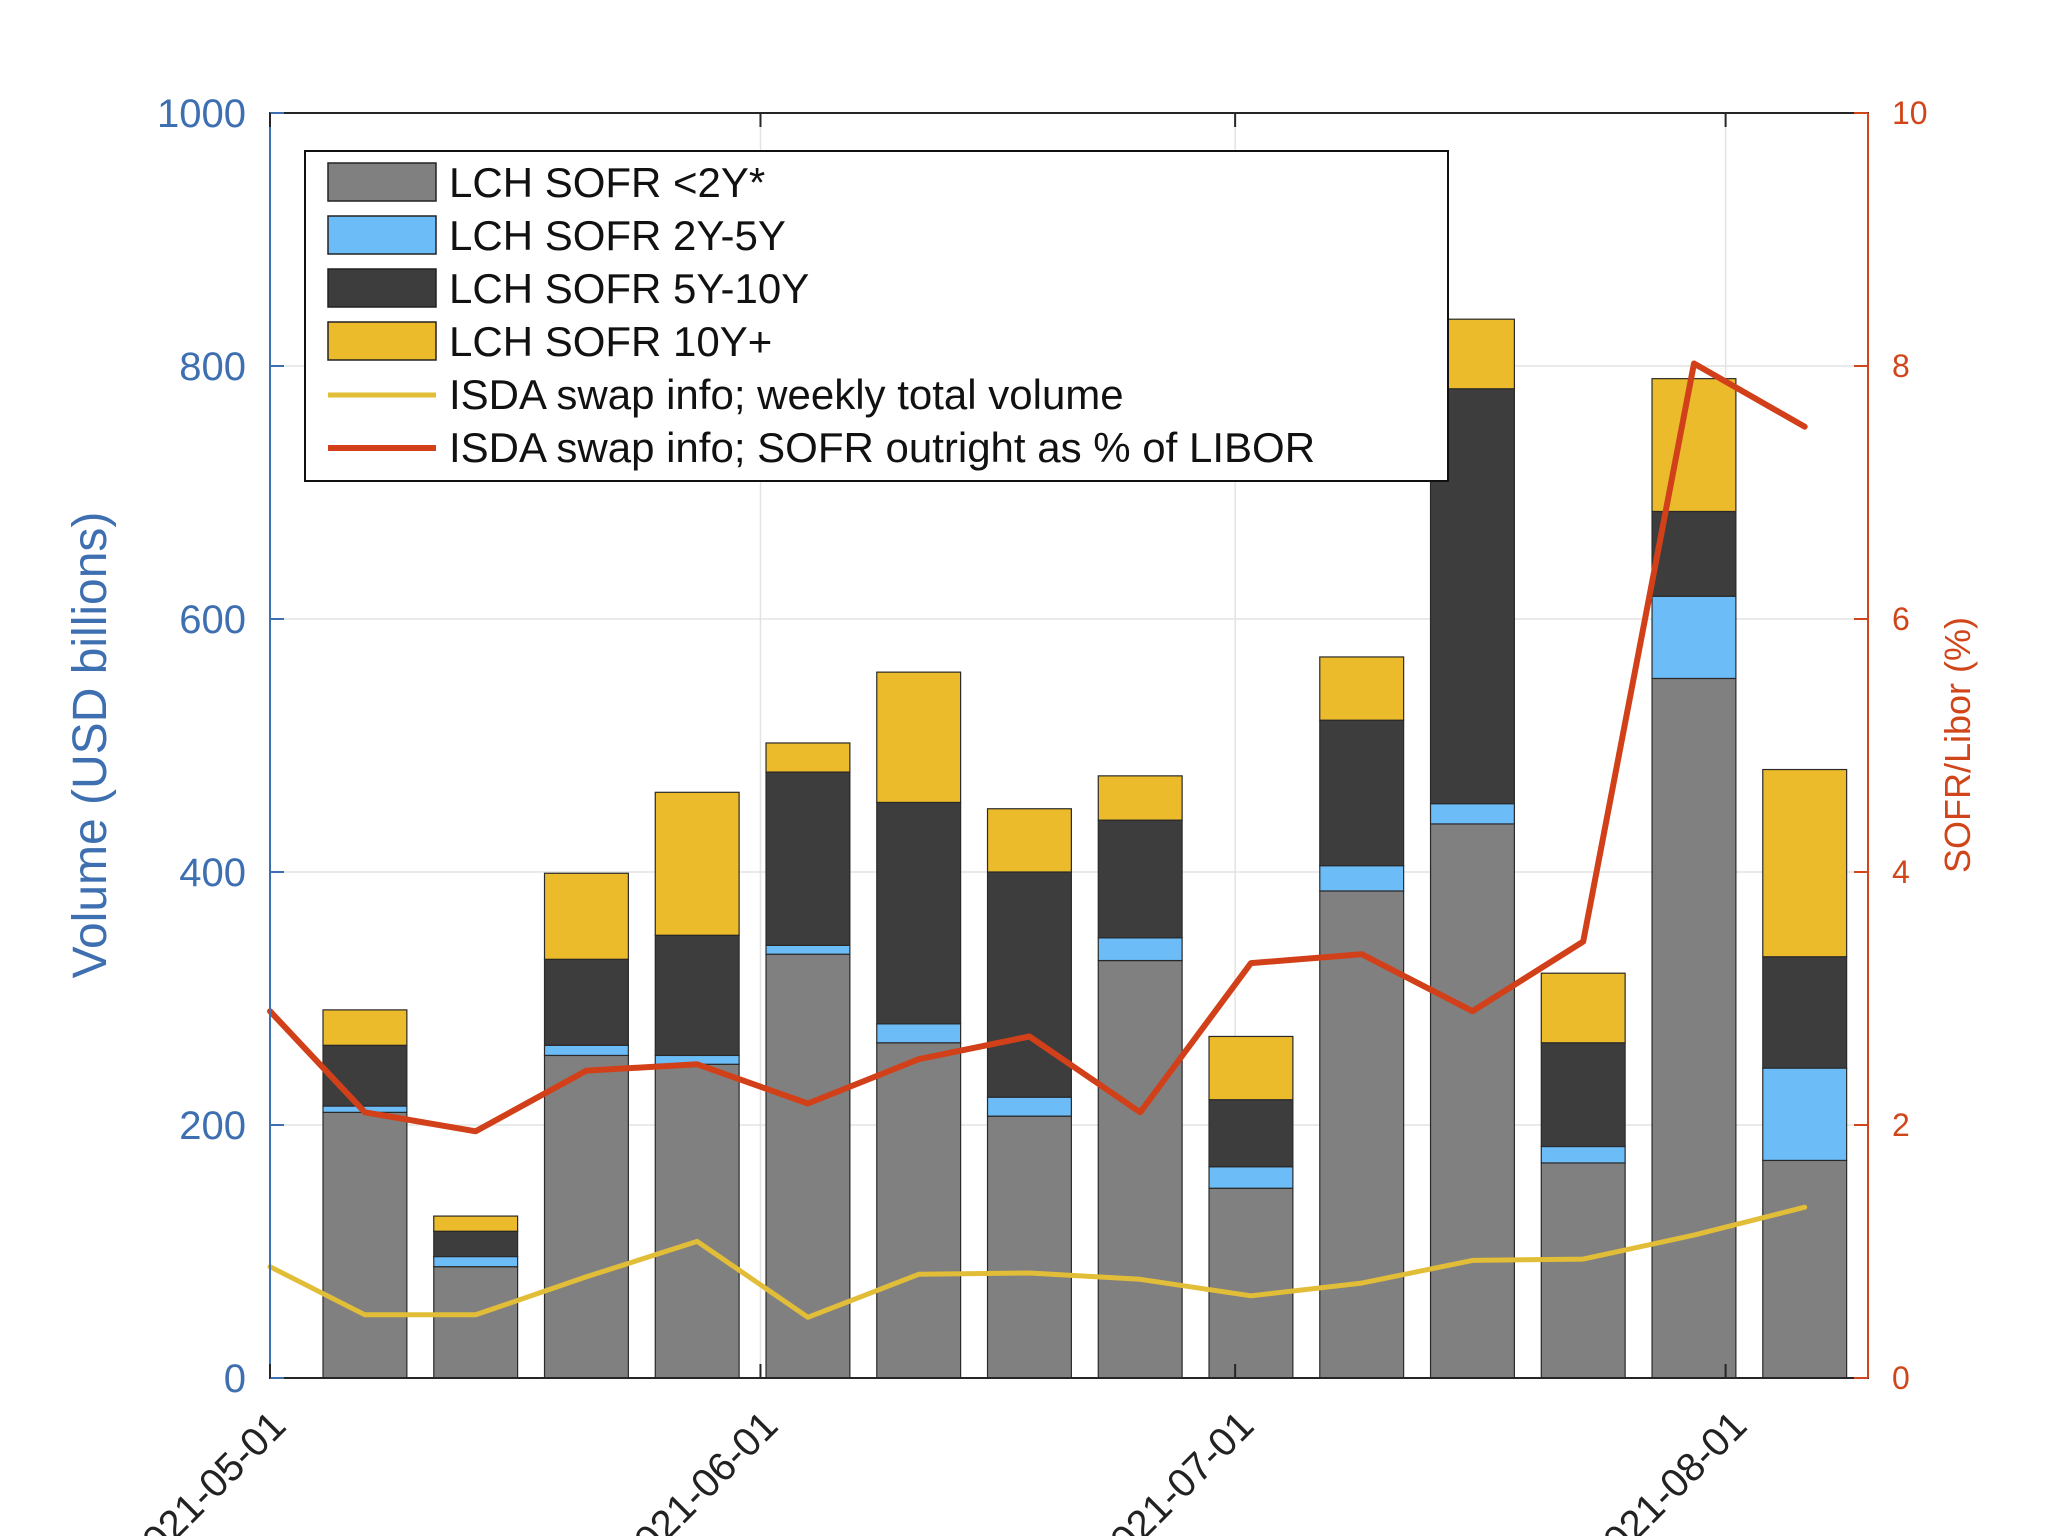 Image resolution: width=2048 pixels, height=1536 pixels. Describe the element at coordinates (382, 288) in the screenshot. I see `legend-swatch-lch-5y-10y` at that location.